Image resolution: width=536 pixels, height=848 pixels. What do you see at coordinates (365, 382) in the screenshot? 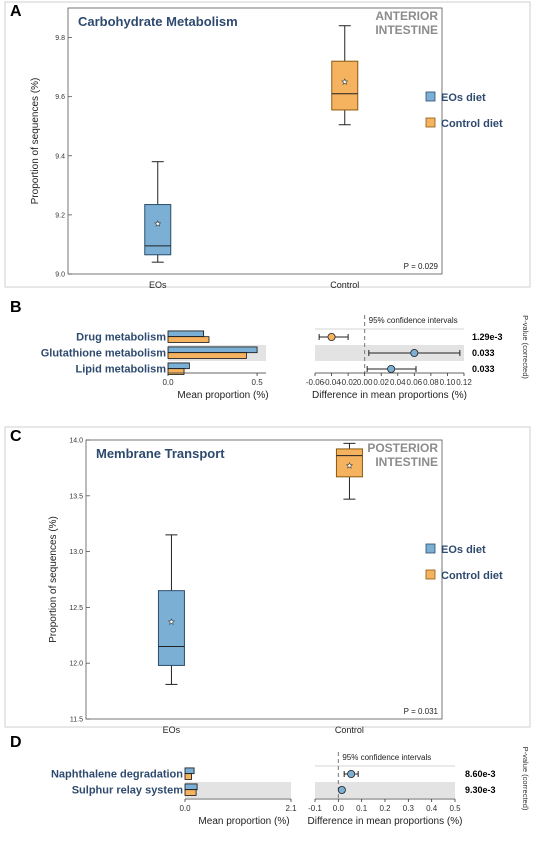
I see `diff-x-tick-label: 0.00` at bounding box center [365, 382].